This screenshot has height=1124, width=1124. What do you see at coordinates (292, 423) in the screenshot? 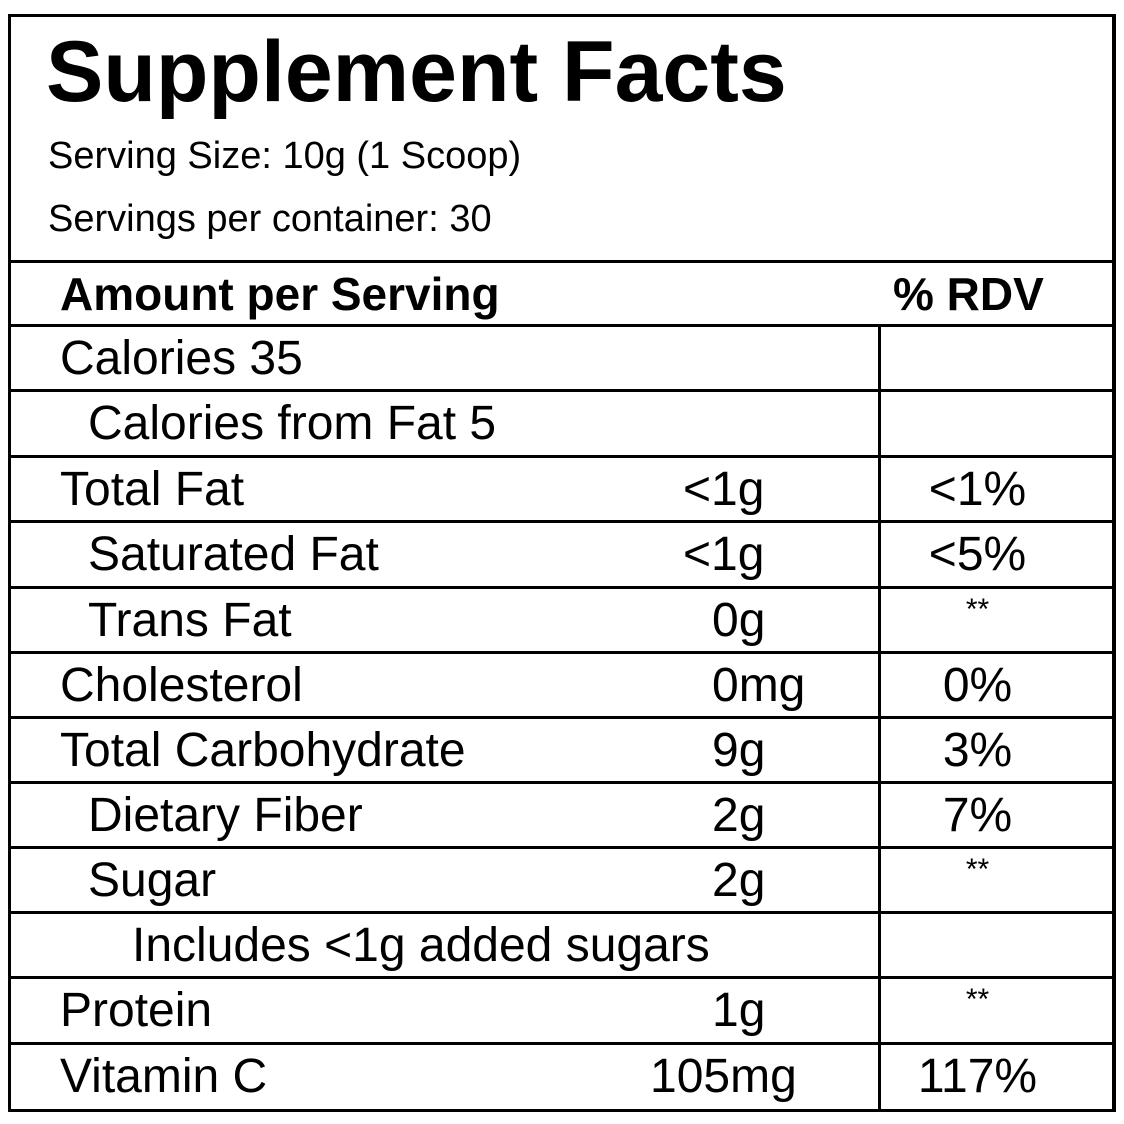
I see `nutrient-label: Calories from Fat 5` at bounding box center [292, 423].